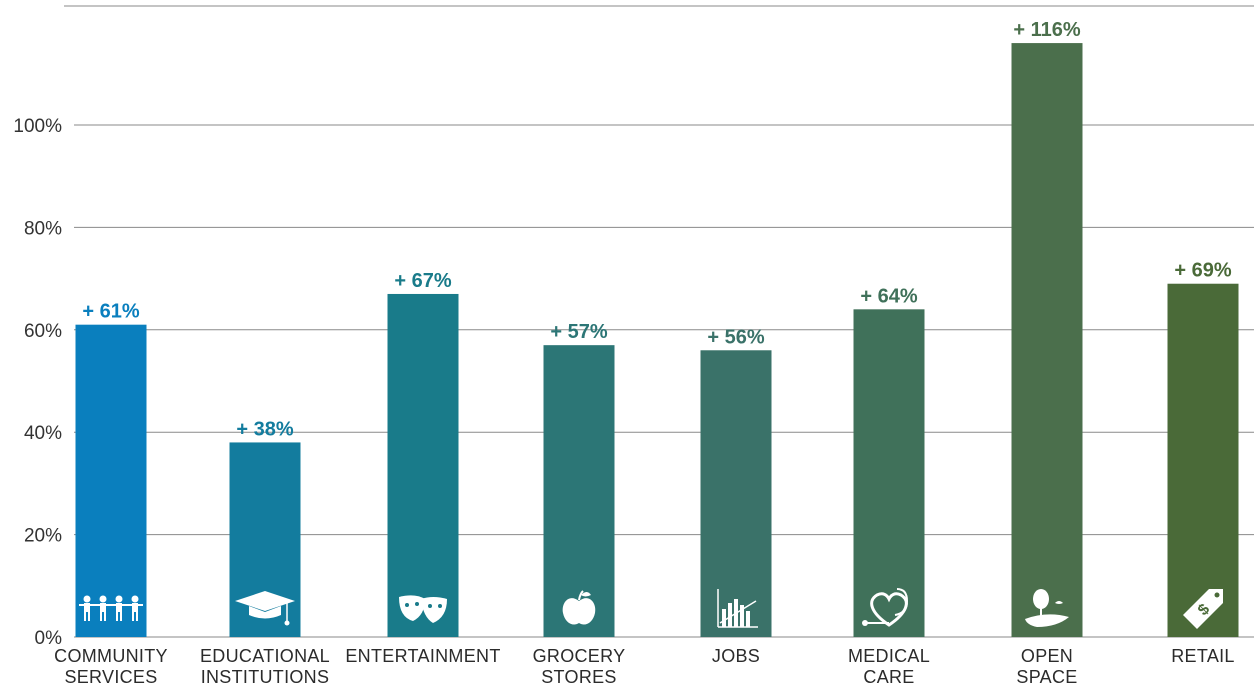 The width and height of the screenshot is (1254, 694). What do you see at coordinates (265, 608) in the screenshot?
I see `graduation-cap-icon` at bounding box center [265, 608].